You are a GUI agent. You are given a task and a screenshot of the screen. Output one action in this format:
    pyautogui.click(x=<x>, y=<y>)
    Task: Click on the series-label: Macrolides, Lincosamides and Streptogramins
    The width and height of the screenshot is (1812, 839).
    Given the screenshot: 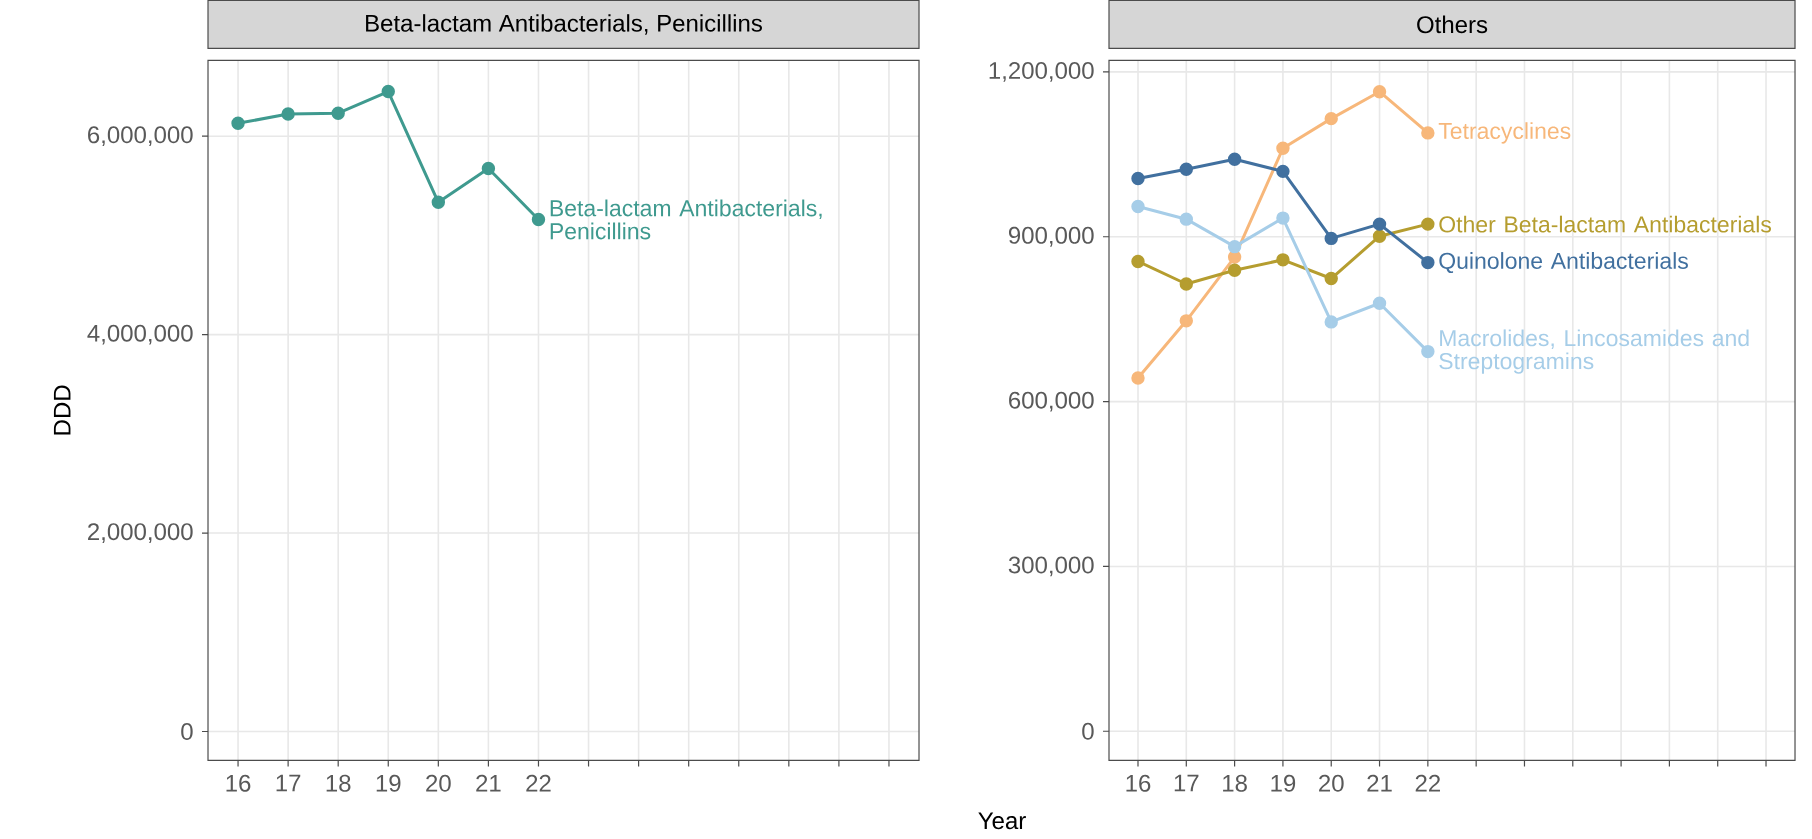 What is the action you would take?
    pyautogui.click(x=1594, y=351)
    